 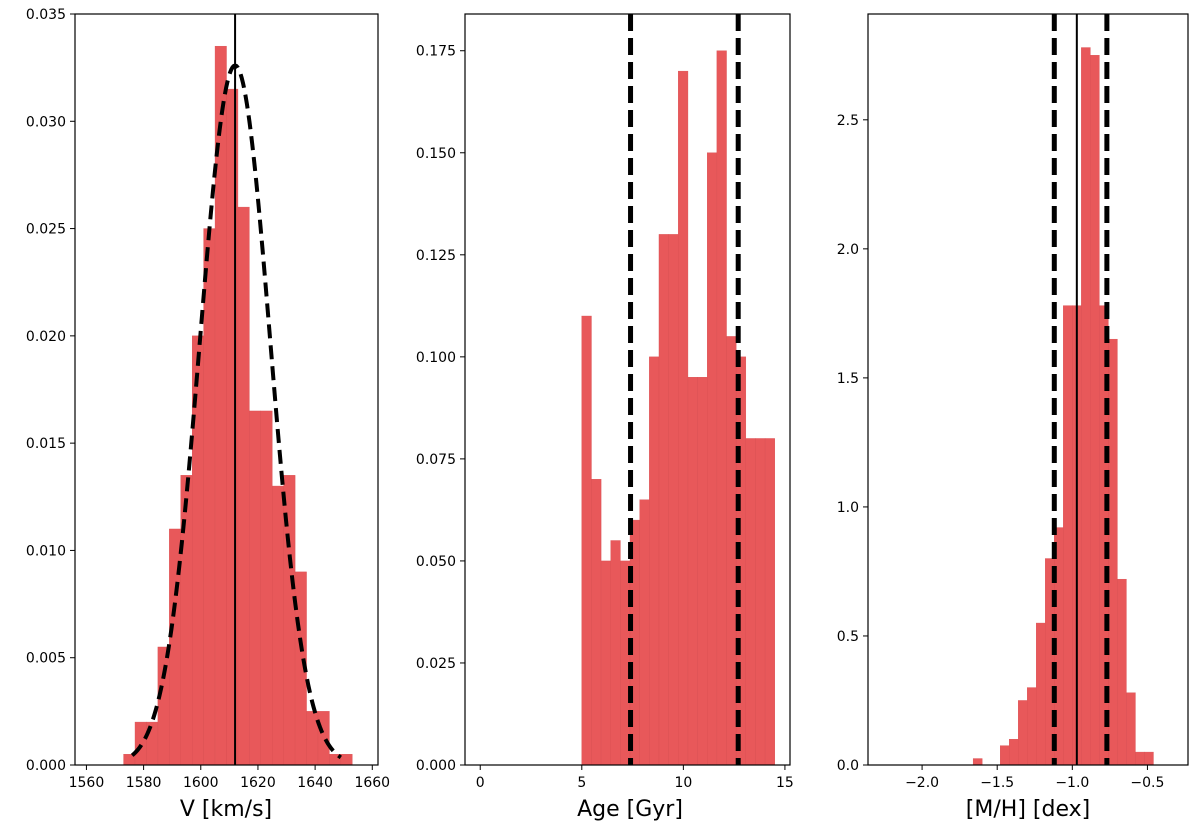 I want to click on age-x-tick-label: 0, so click(x=480, y=783).